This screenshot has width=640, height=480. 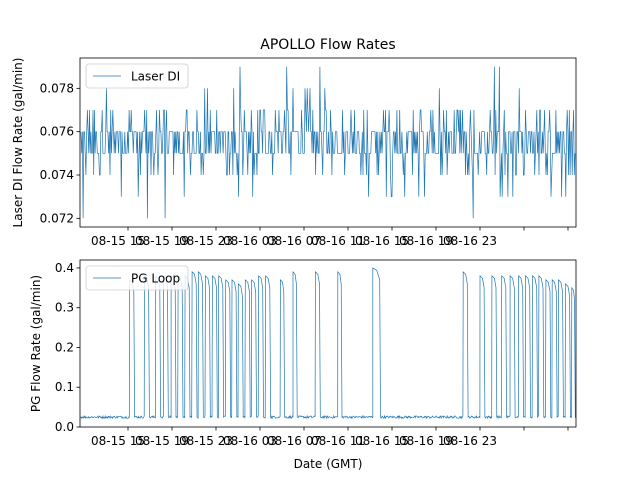 What do you see at coordinates (155, 279) in the screenshot?
I see `legend-label: PG Loop` at bounding box center [155, 279].